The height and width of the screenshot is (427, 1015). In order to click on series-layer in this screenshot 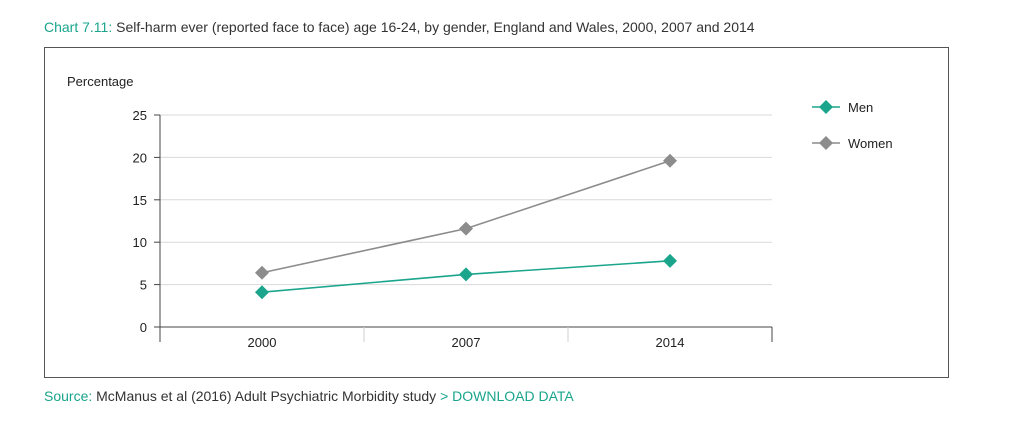, I will do `click(466, 226)`.